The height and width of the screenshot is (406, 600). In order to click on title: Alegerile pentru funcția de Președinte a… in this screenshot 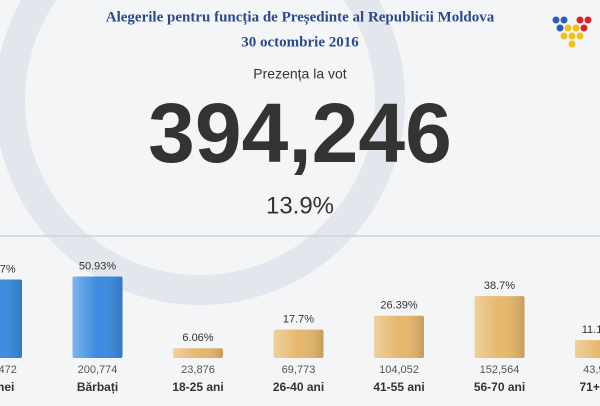, I will do `click(300, 17)`.